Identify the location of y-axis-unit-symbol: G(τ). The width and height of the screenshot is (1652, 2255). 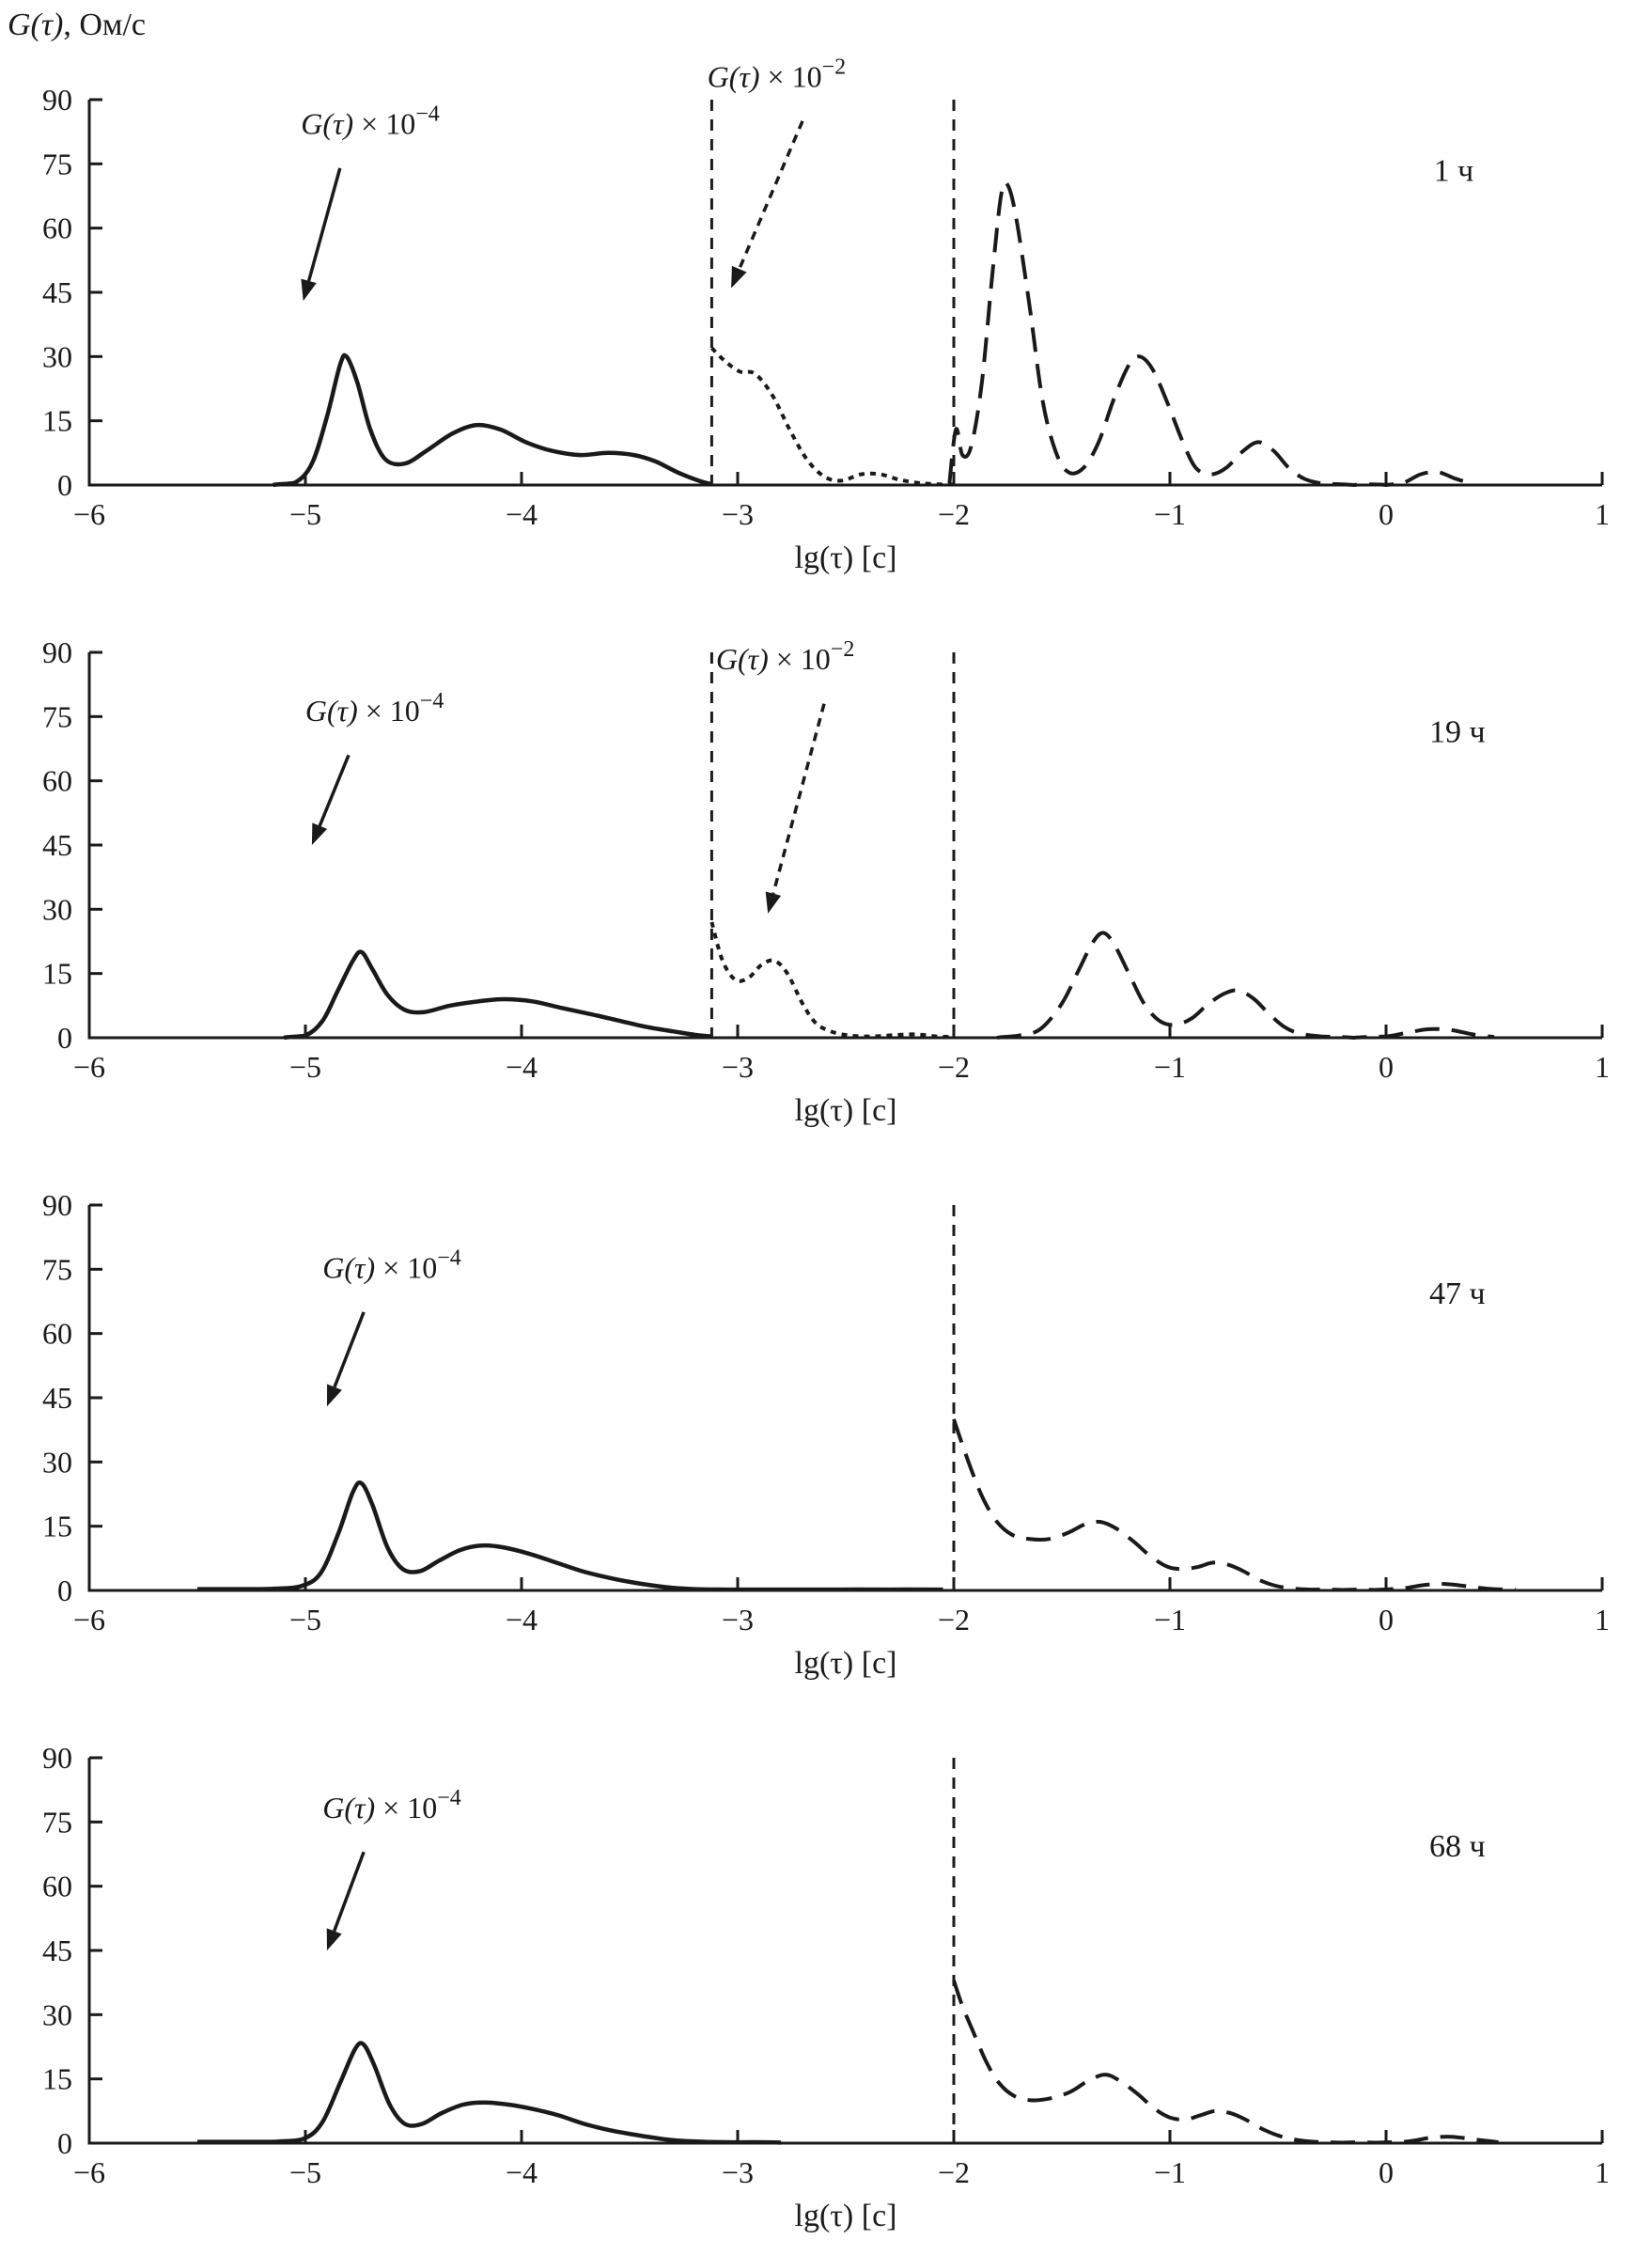
(36, 25).